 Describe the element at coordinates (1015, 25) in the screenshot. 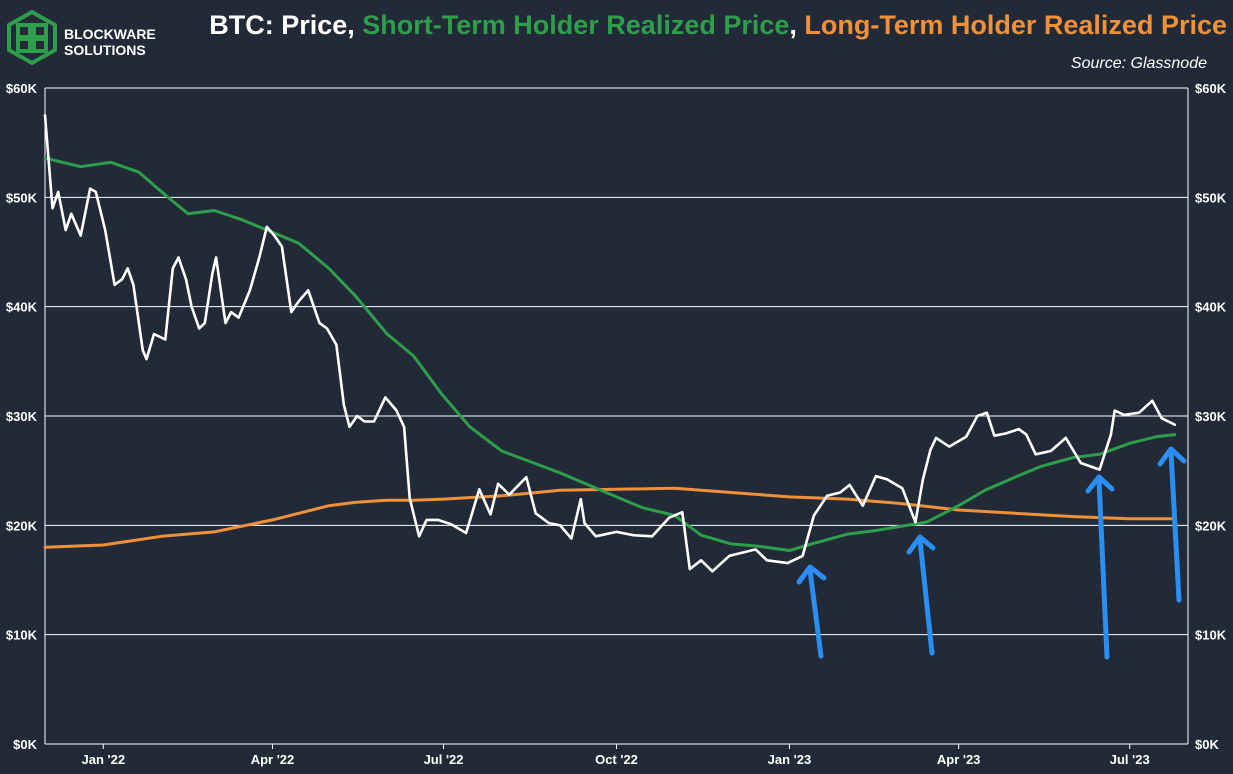

I see `title-lth: Long-Term Holder Realized Price` at that location.